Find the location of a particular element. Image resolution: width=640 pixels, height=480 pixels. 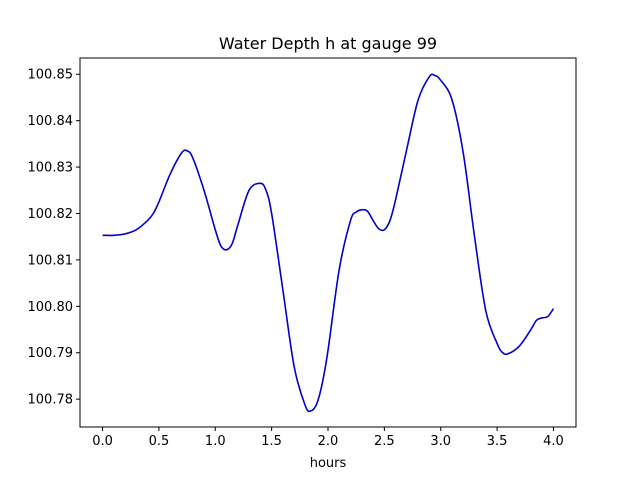

chart-title: Water Depth h at gauge 99 is located at coordinates (328, 43).